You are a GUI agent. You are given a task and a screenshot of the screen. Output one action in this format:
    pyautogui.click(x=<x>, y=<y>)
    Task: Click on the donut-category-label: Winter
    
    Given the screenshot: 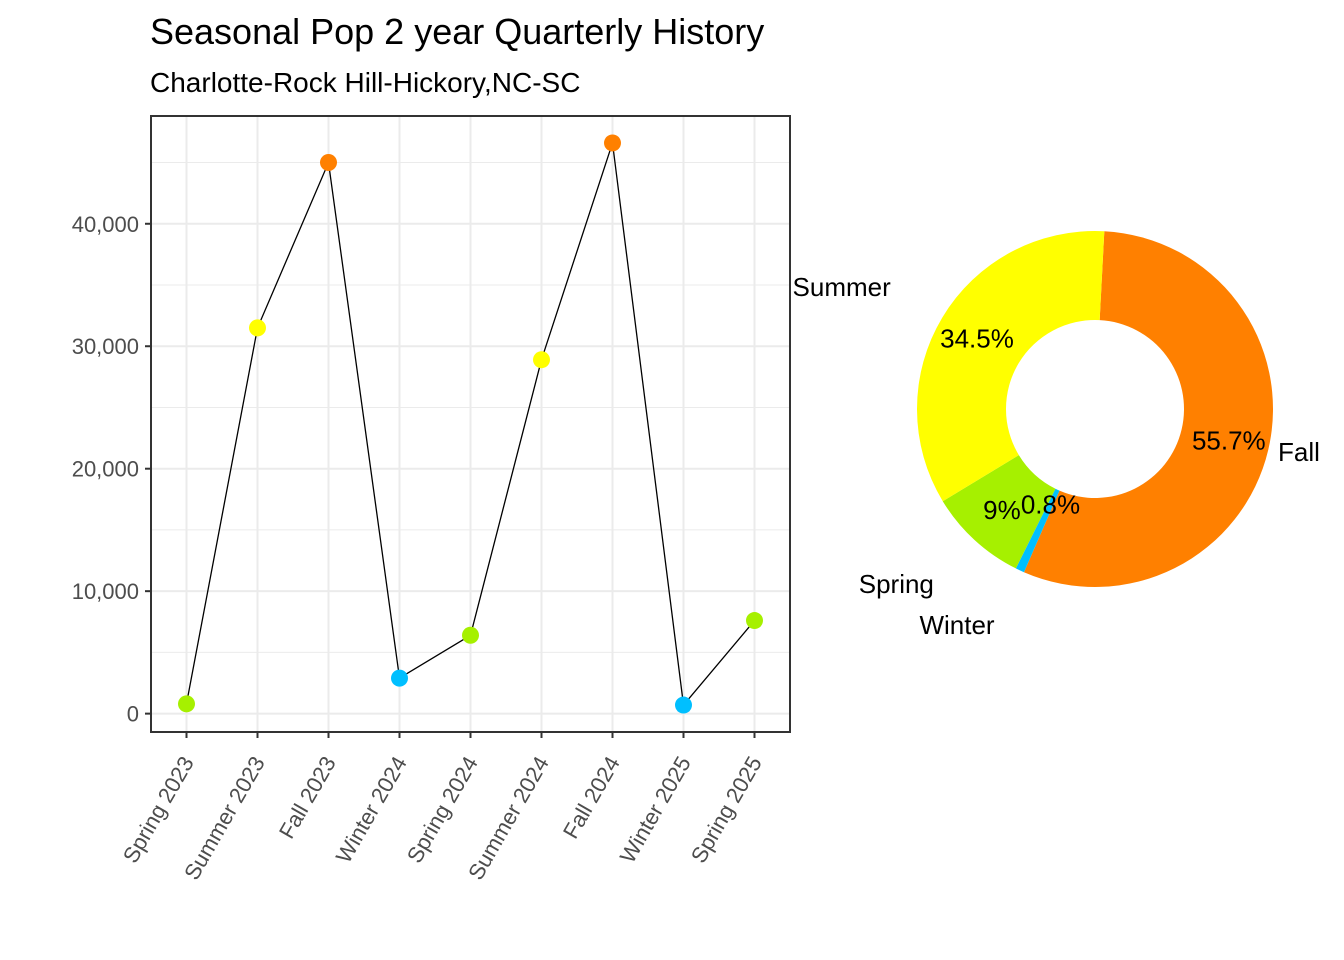 What is the action you would take?
    pyautogui.click(x=956, y=625)
    